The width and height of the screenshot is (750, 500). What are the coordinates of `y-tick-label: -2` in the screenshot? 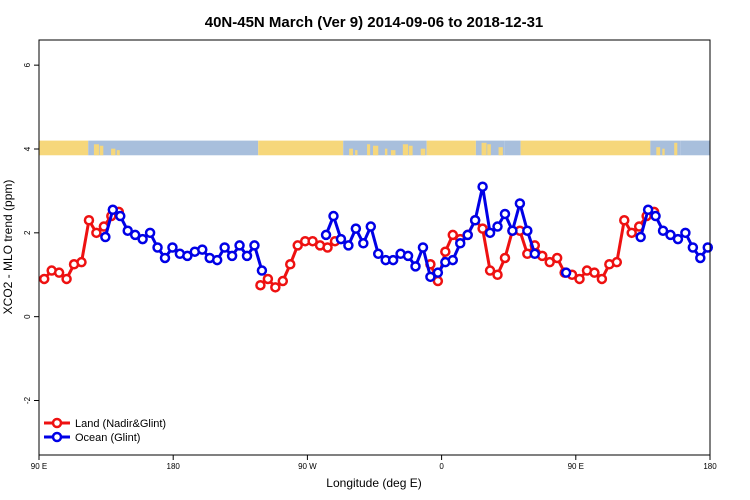 It's located at (27, 400).